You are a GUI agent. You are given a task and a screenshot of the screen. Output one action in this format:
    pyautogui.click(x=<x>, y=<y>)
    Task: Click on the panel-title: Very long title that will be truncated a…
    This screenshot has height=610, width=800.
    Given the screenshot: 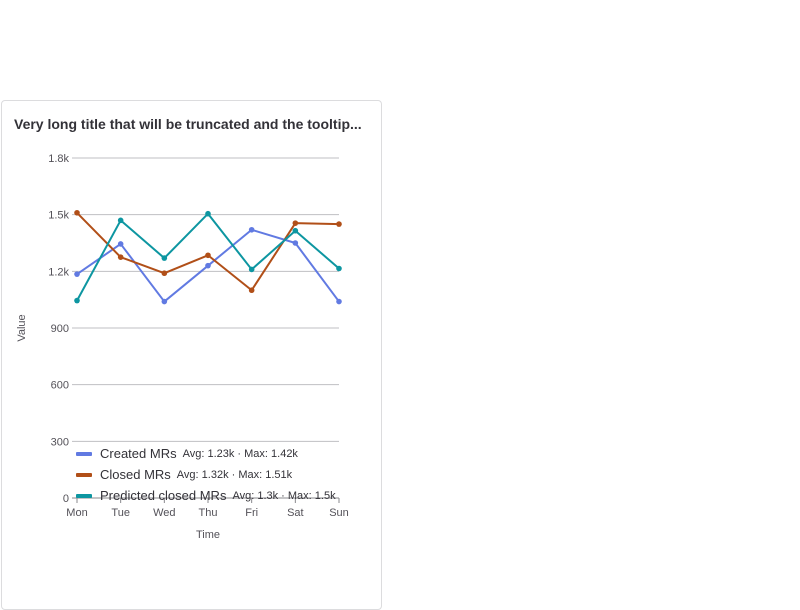 What is the action you would take?
    pyautogui.click(x=188, y=124)
    